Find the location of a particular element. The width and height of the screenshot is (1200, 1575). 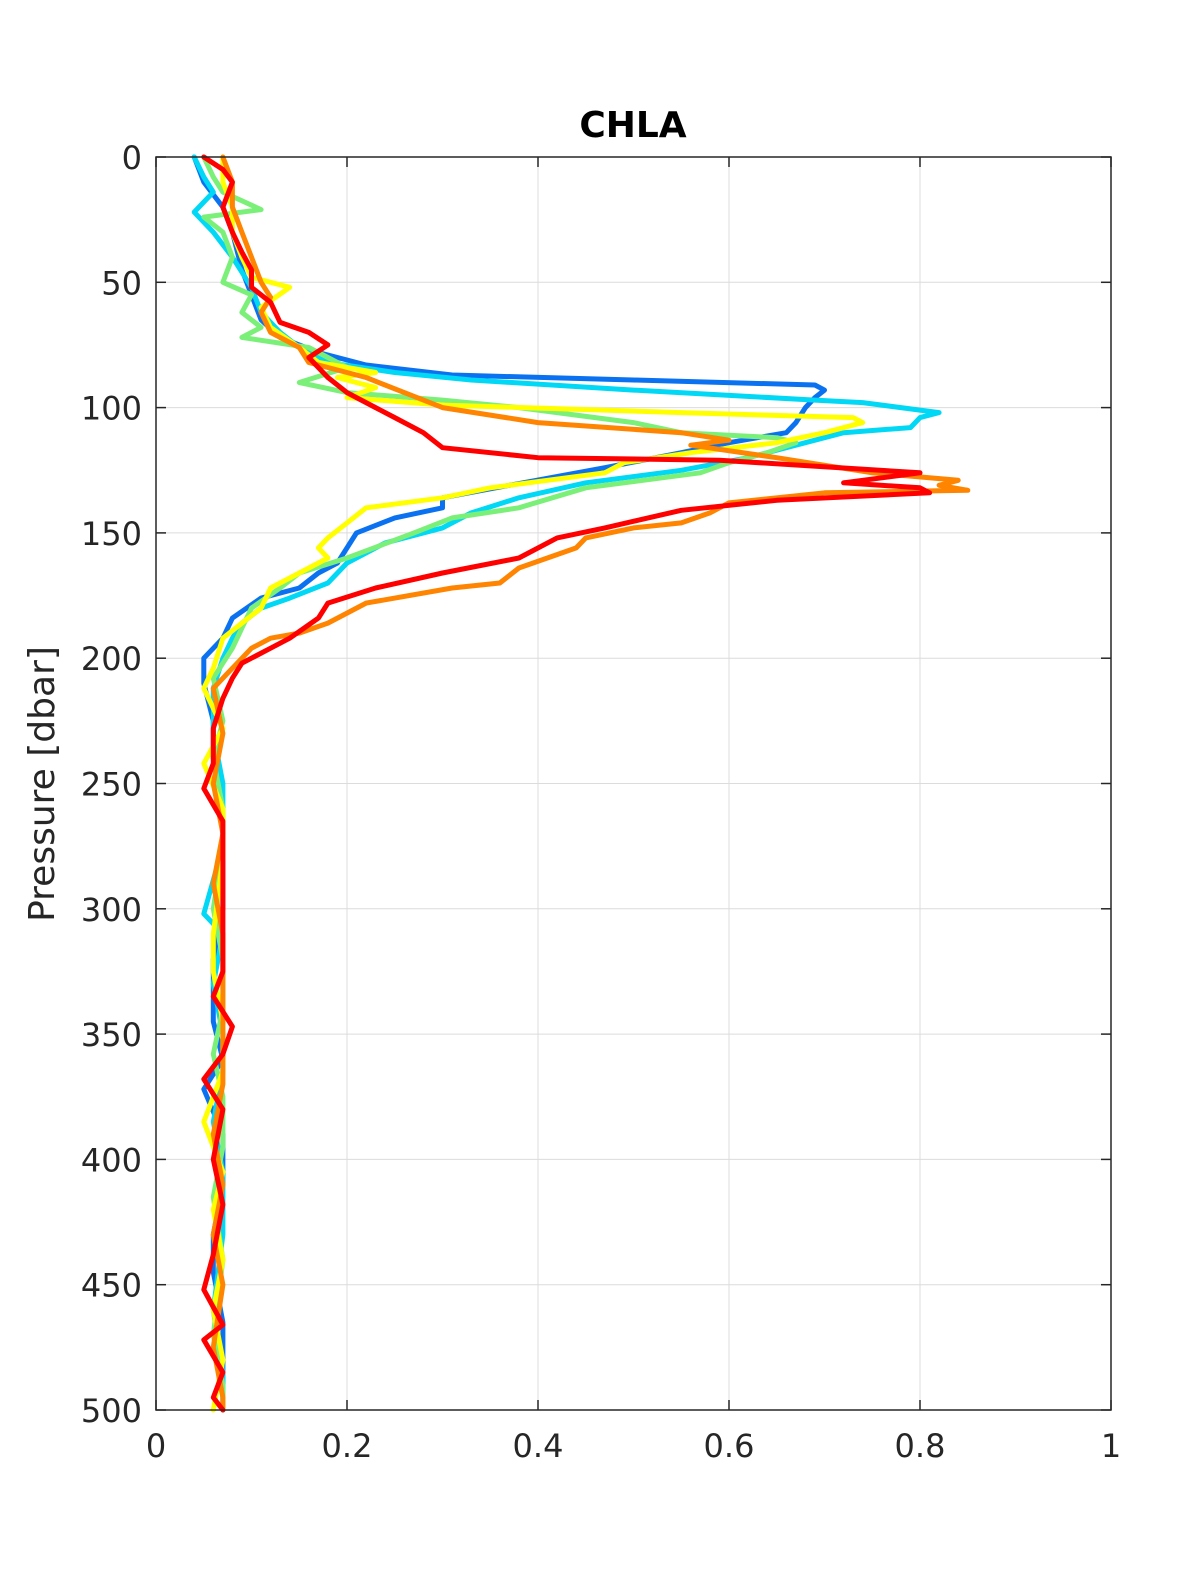

y-tick-label: 250 is located at coordinates (111, 785).